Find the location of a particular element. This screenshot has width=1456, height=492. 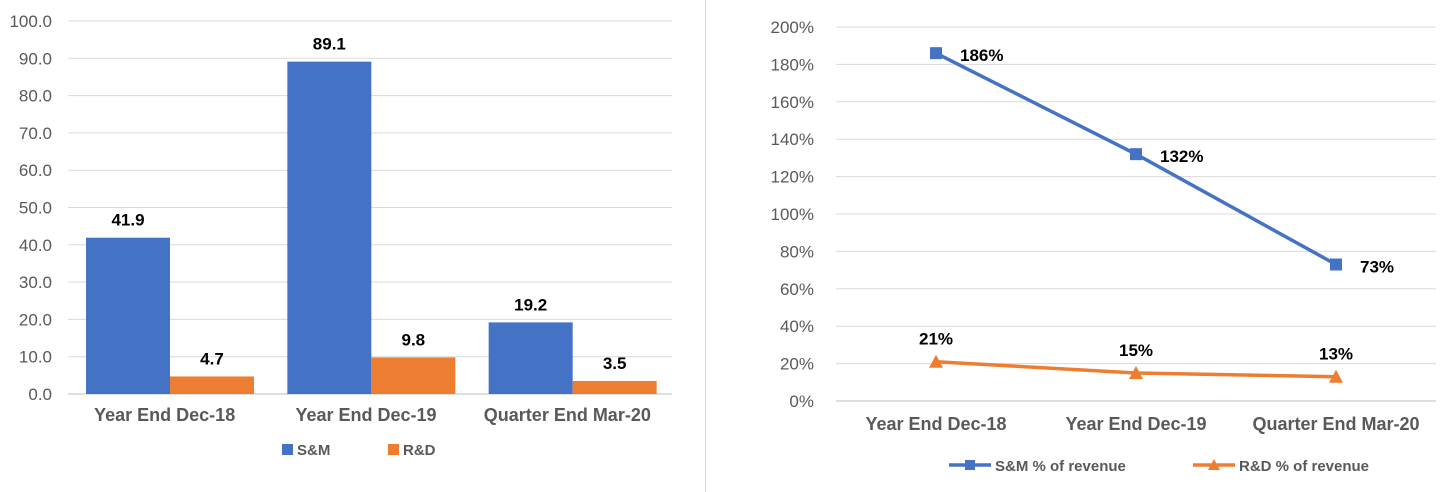

data-label: 9.8 is located at coordinates (414, 339).